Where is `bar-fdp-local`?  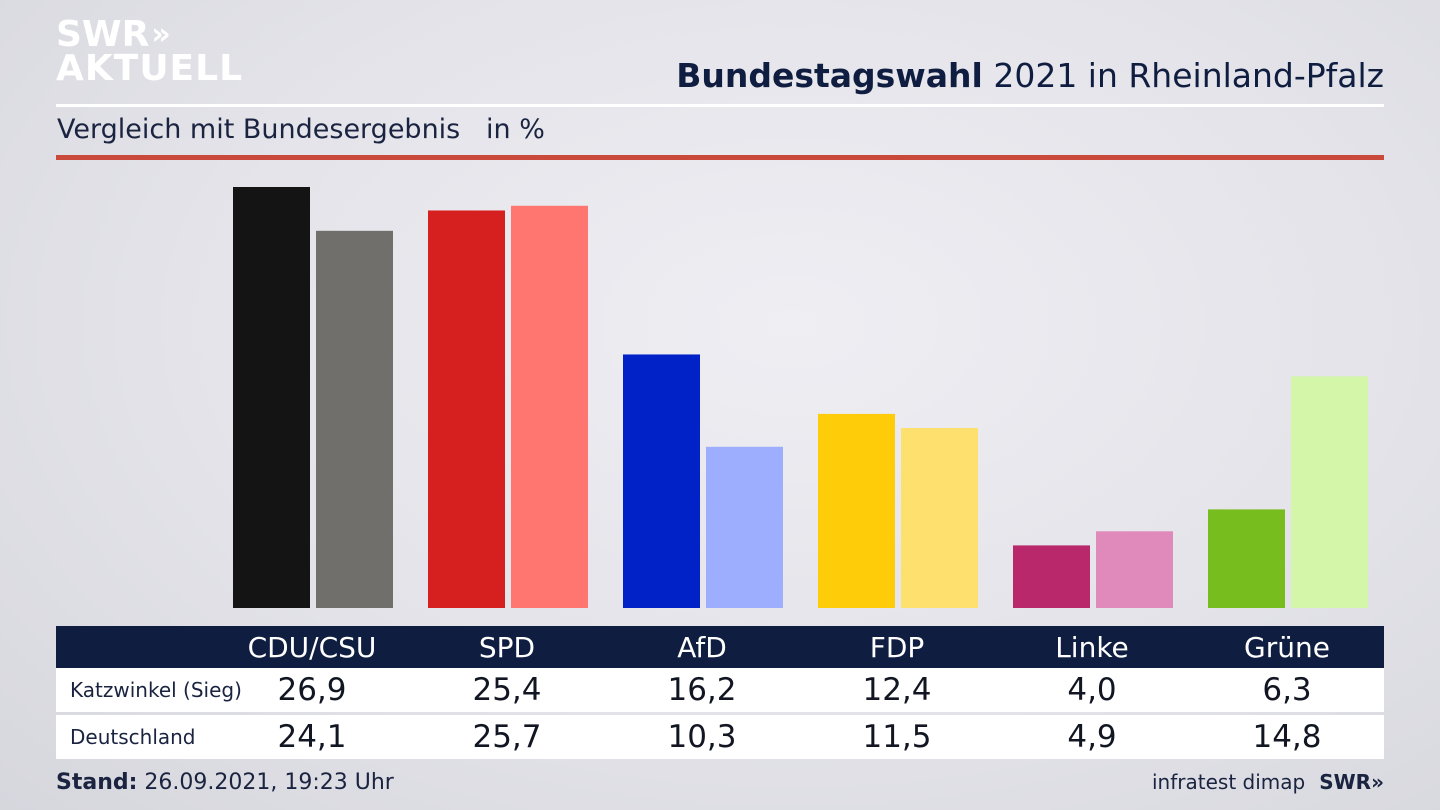
bar-fdp-local is located at coordinates (856, 510).